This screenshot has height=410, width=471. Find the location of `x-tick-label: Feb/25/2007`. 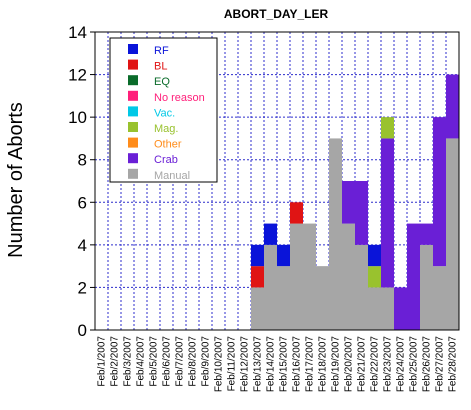

x-tick-label: Feb/25/2007 is located at coordinates (414, 364).